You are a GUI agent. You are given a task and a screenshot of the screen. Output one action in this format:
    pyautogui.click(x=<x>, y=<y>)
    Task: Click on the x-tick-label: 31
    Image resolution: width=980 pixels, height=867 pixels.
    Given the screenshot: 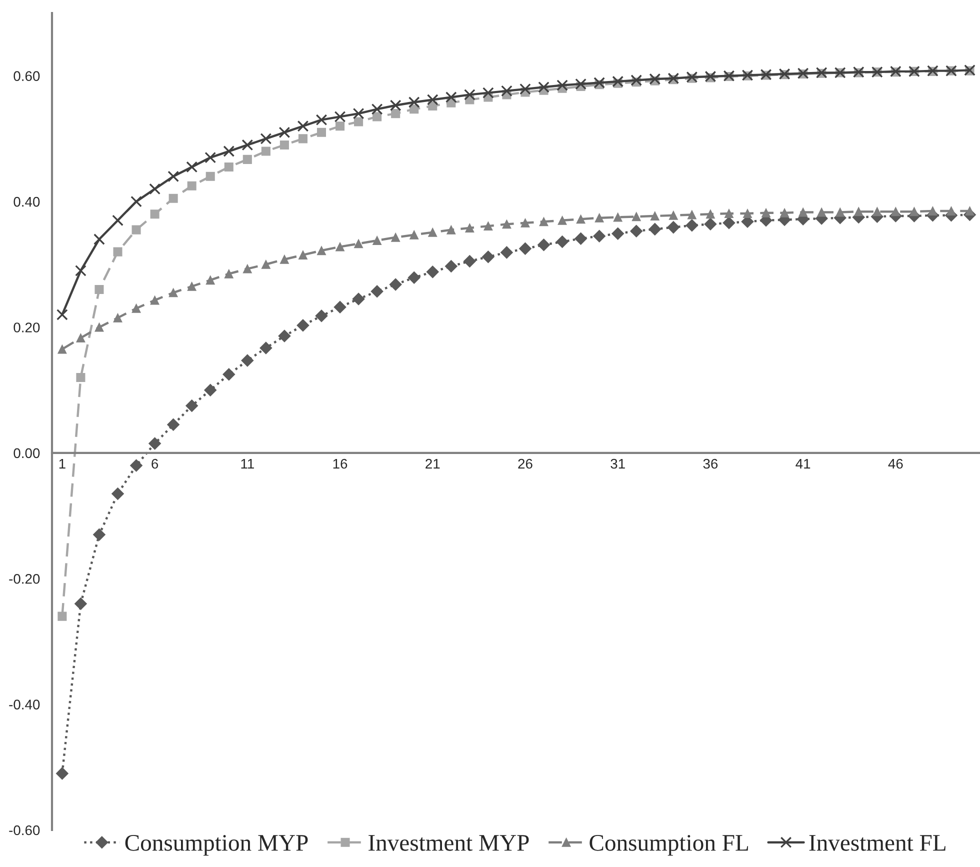 What is the action you would take?
    pyautogui.click(x=617, y=463)
    